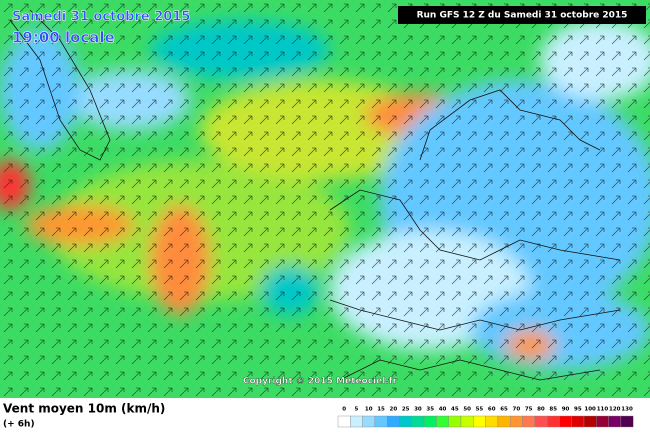  What do you see at coordinates (541, 410) in the screenshot?
I see `legend-tick-label: 80` at bounding box center [541, 410].